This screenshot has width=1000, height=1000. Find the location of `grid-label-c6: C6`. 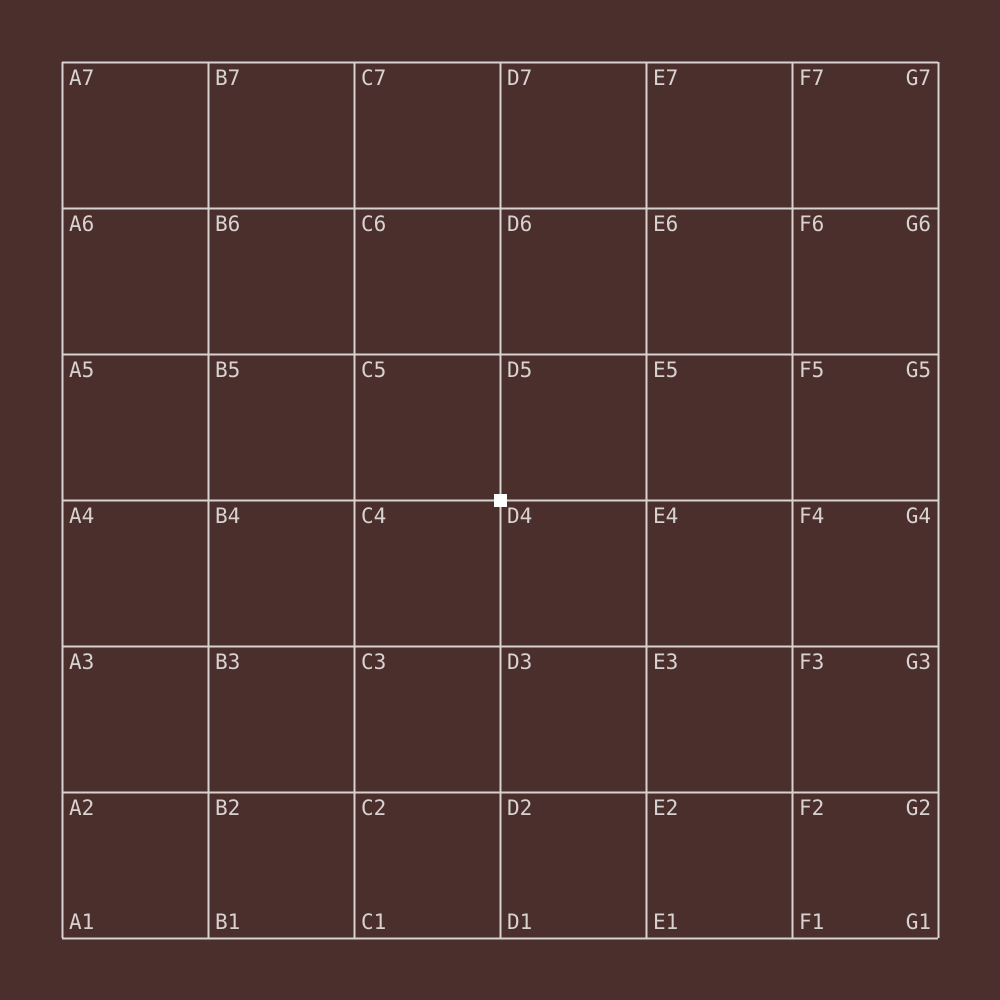

grid-label-c6: C6 is located at coordinates (374, 224).